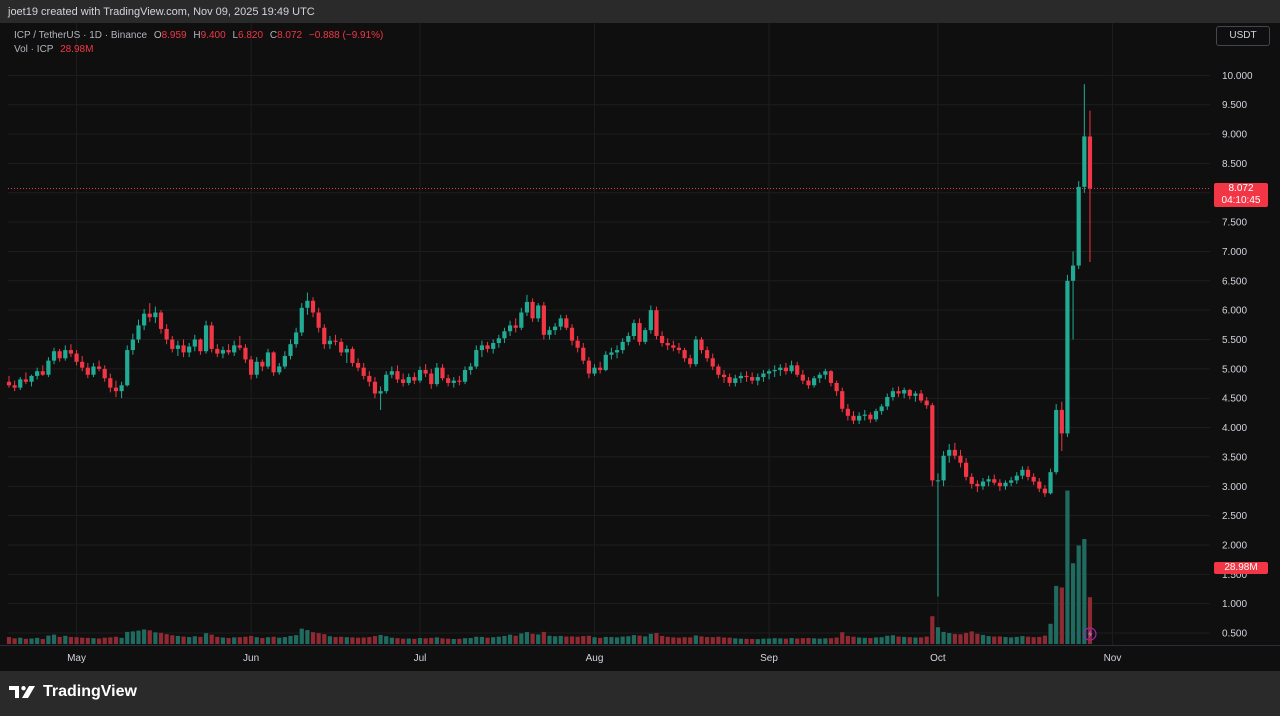  What do you see at coordinates (22, 692) in the screenshot?
I see `tradingview-logo-icon` at bounding box center [22, 692].